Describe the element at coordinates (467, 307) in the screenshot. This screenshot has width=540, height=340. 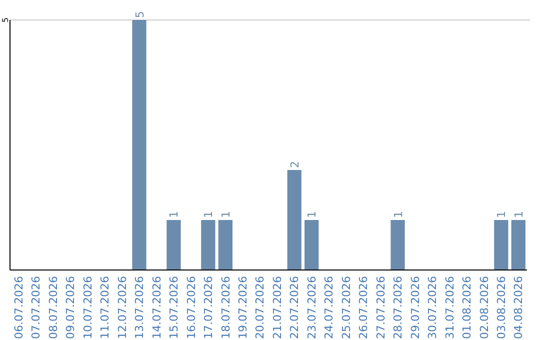
I see `x-tick-label: 01.08.2026` at that location.